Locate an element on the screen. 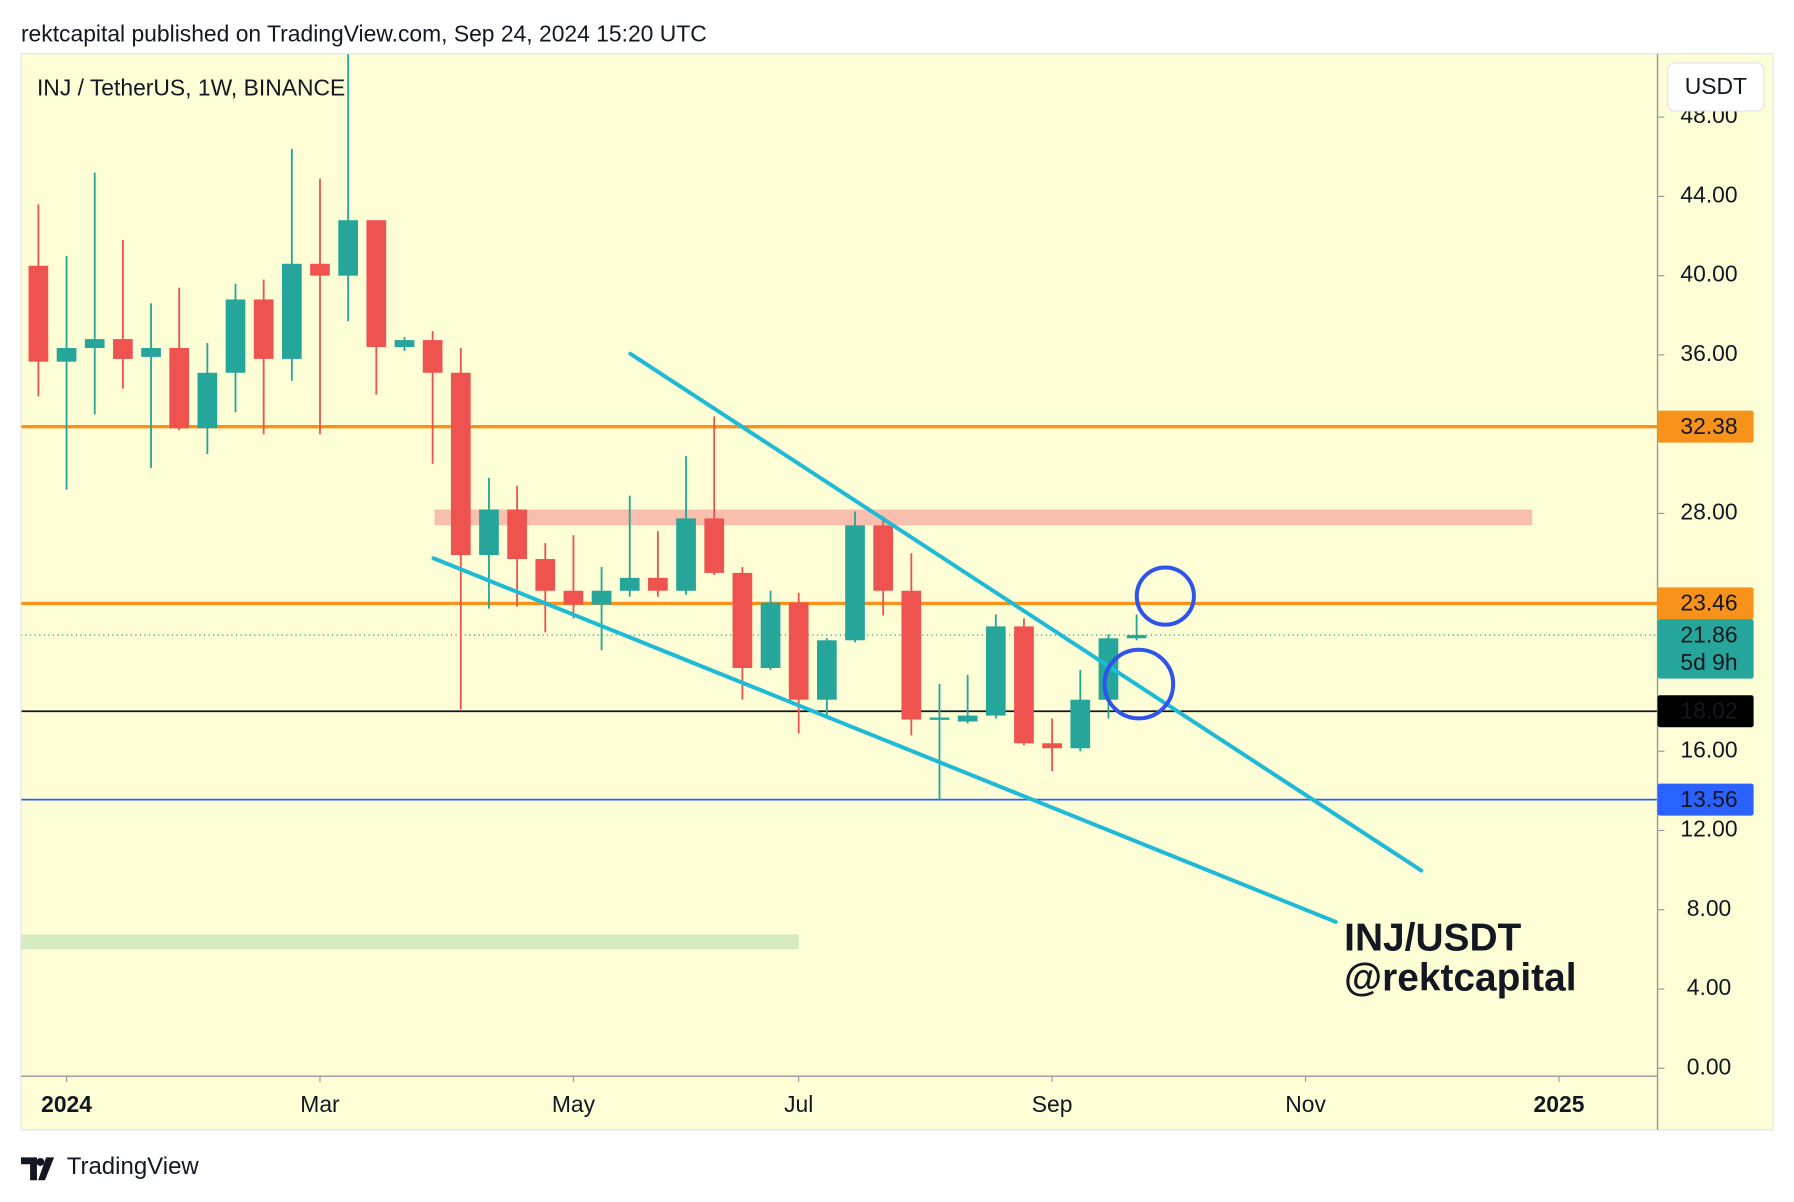  logo-dot is located at coordinates (40, 1161).